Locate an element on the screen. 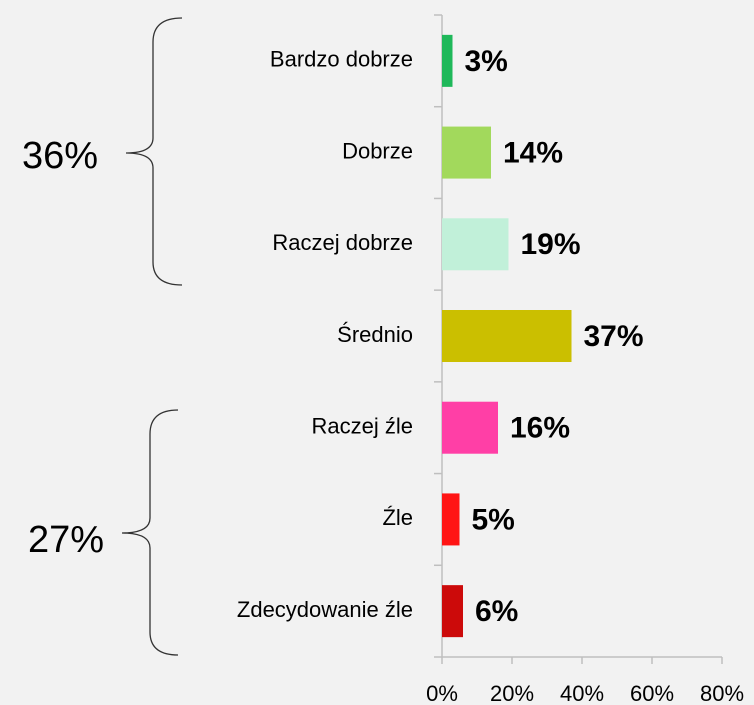 The image size is (754, 705). value-label: 16% is located at coordinates (540, 428).